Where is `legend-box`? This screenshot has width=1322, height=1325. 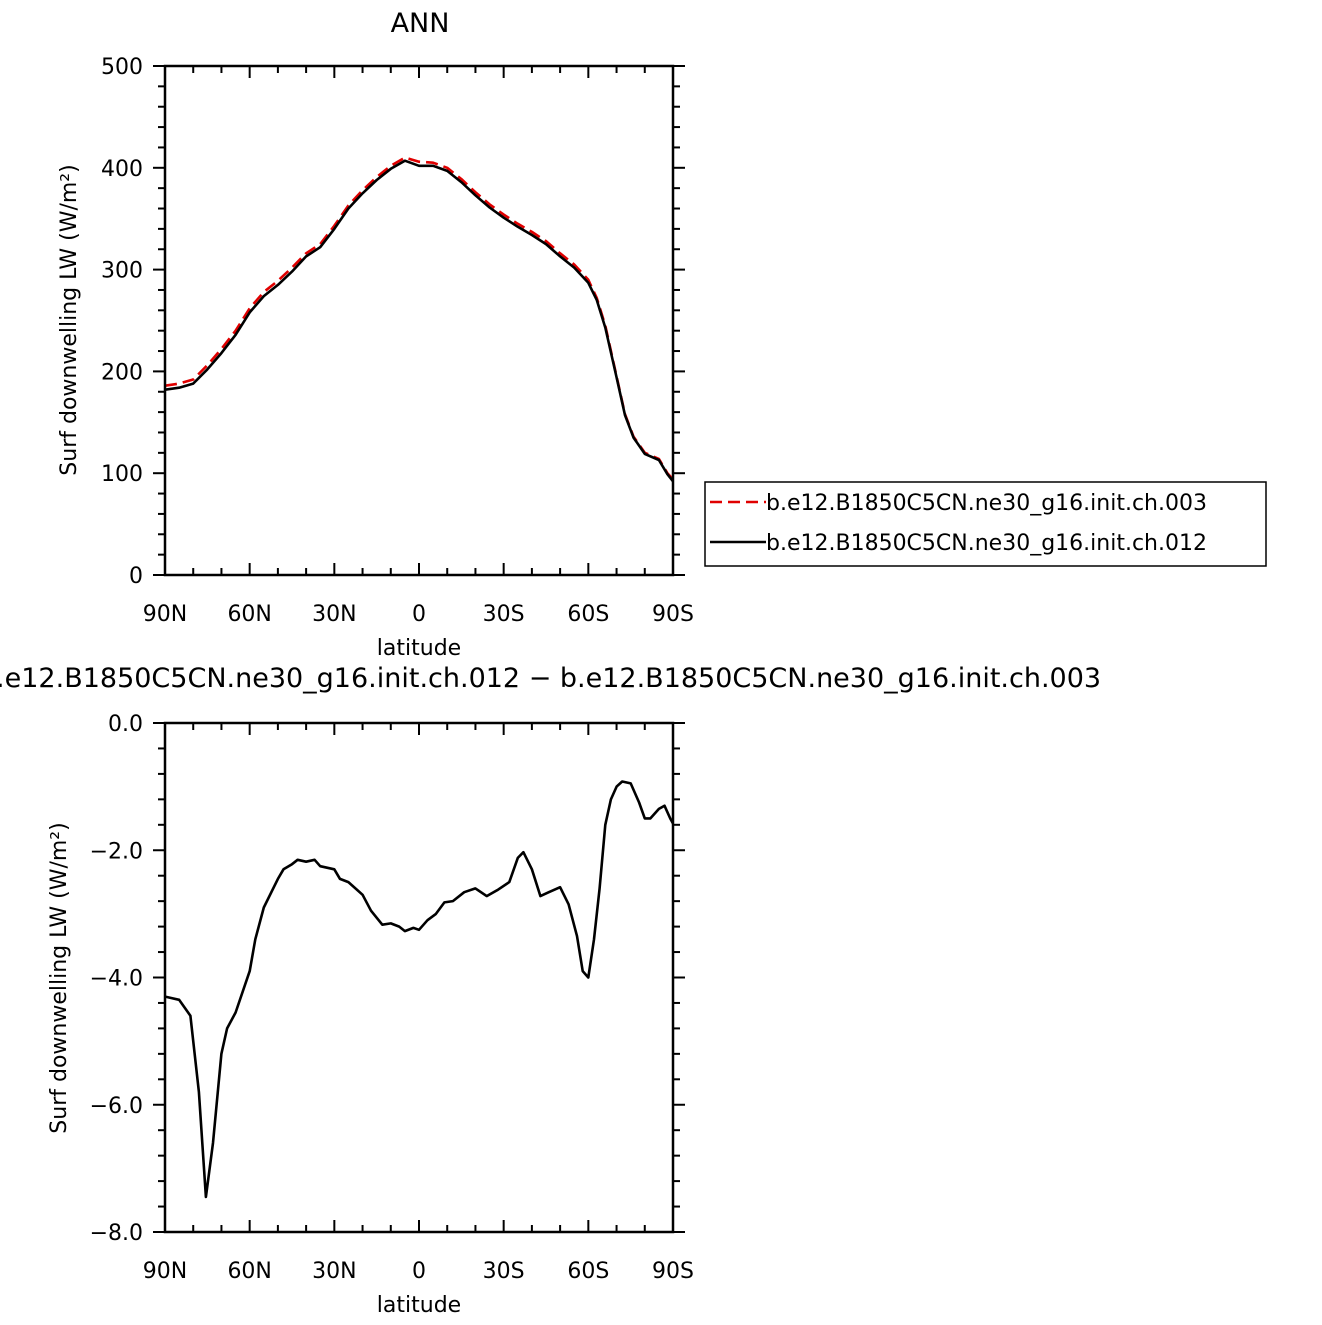
legend-box is located at coordinates (985, 524).